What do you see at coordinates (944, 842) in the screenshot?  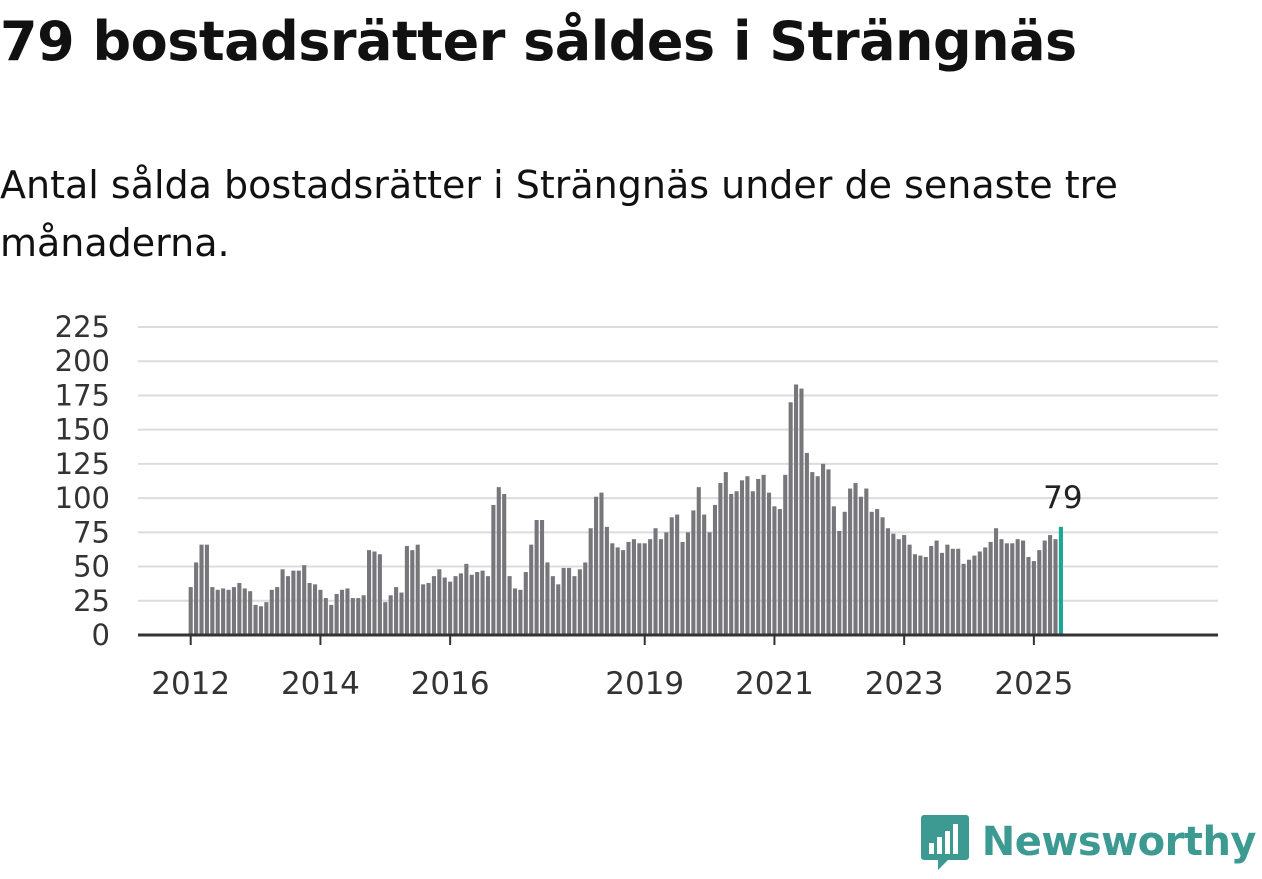 I see `newsworthy-chart-bubble-icon` at bounding box center [944, 842].